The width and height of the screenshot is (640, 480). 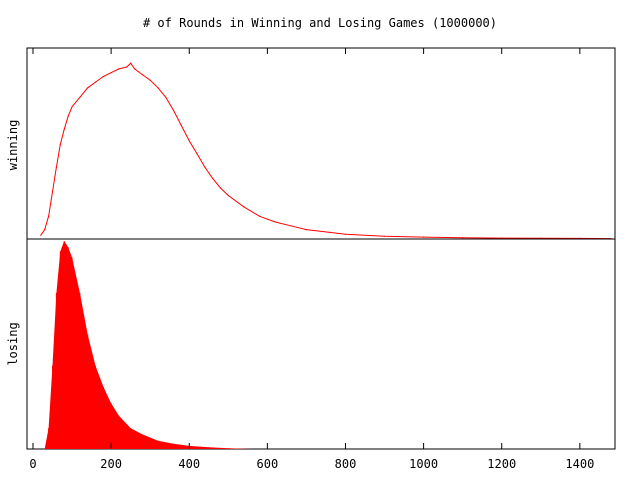 What do you see at coordinates (346, 464) in the screenshot?
I see `x-tick-label: 800` at bounding box center [346, 464].